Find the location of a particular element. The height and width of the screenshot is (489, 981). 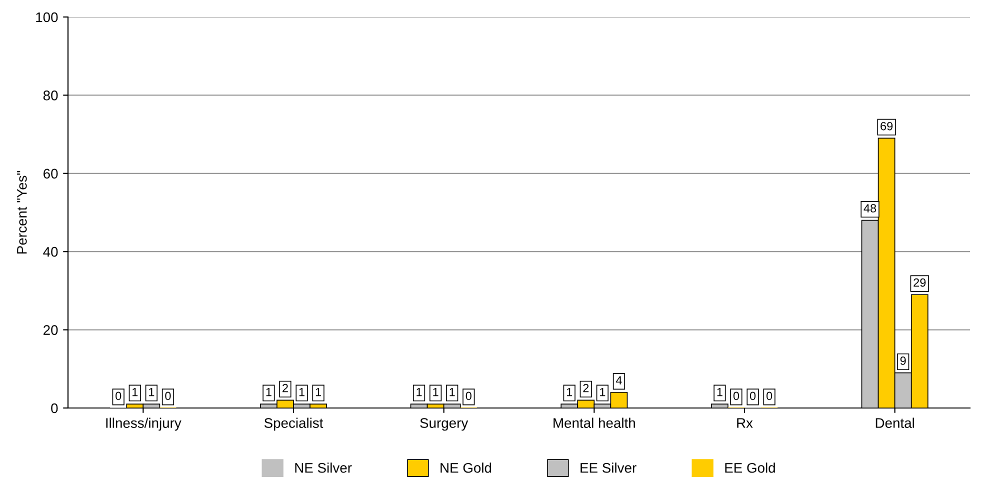

x-tick-label: Rx is located at coordinates (745, 423).